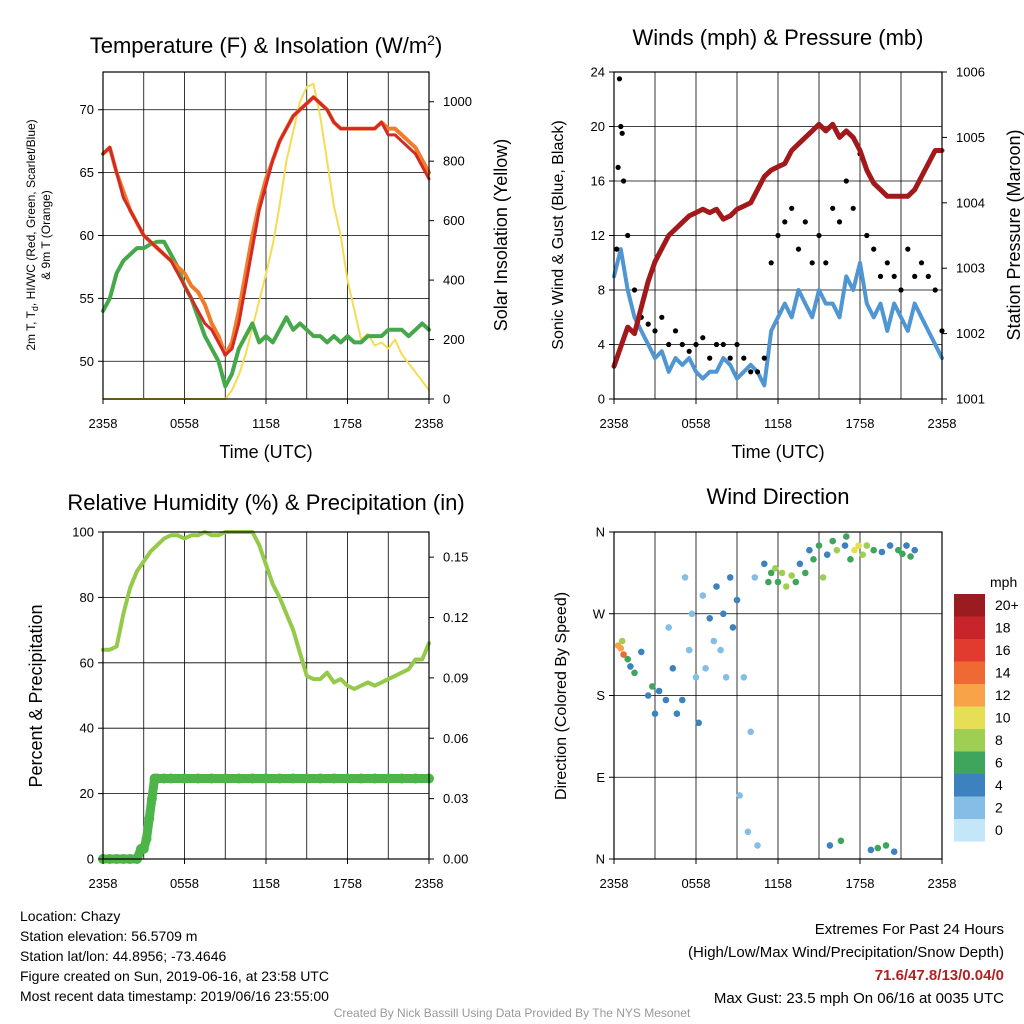 The height and width of the screenshot is (1024, 1024). What do you see at coordinates (87, 597) in the screenshot?
I see `y-tick-label: 80` at bounding box center [87, 597].